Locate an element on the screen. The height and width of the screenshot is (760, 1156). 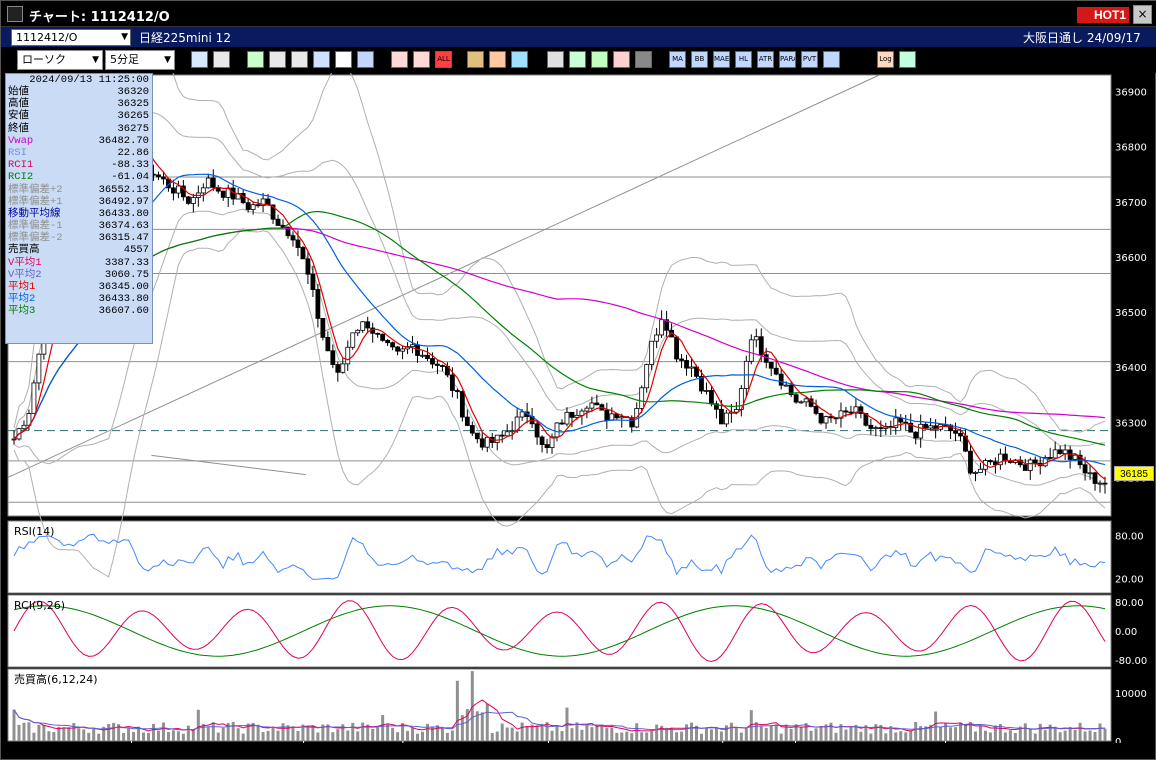
compare-icon is located at coordinates (621, 59).